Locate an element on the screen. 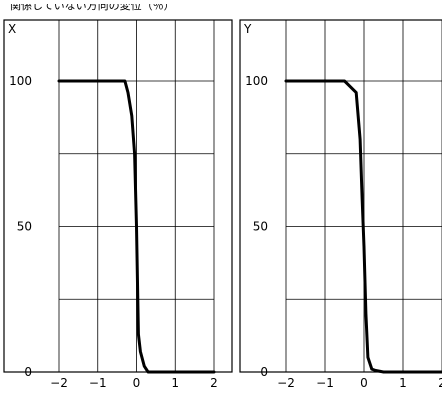 The width and height of the screenshot is (442, 403). figure-caption: 関係していない方向の変位（％） is located at coordinates (92, 6).